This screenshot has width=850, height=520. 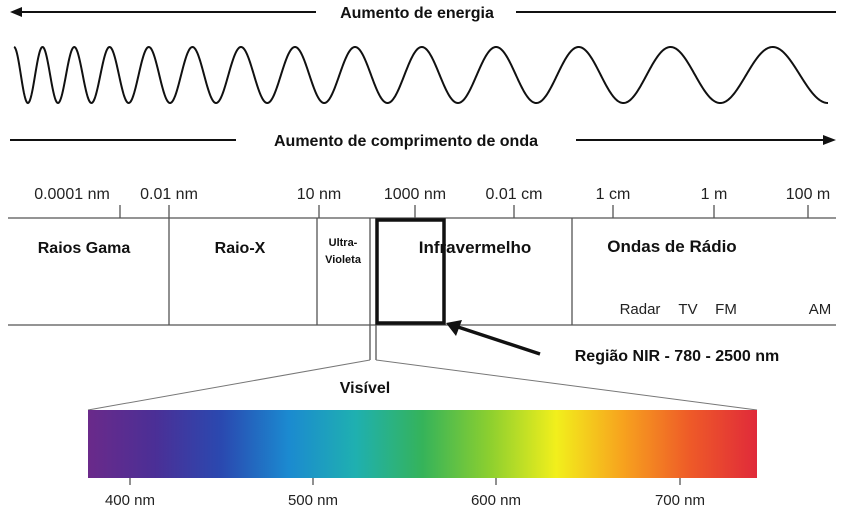 I want to click on scale-label: 1 cm, so click(x=613, y=194).